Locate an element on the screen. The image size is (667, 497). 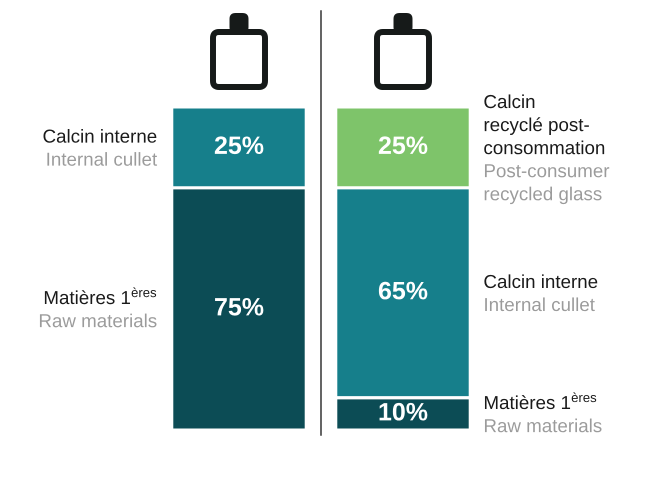
data-label: 75% is located at coordinates (239, 307).